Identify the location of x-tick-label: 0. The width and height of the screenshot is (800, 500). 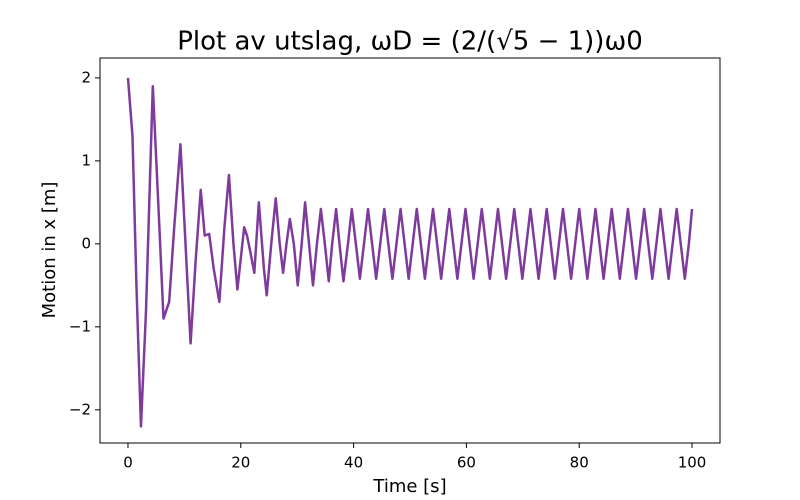
(128, 463).